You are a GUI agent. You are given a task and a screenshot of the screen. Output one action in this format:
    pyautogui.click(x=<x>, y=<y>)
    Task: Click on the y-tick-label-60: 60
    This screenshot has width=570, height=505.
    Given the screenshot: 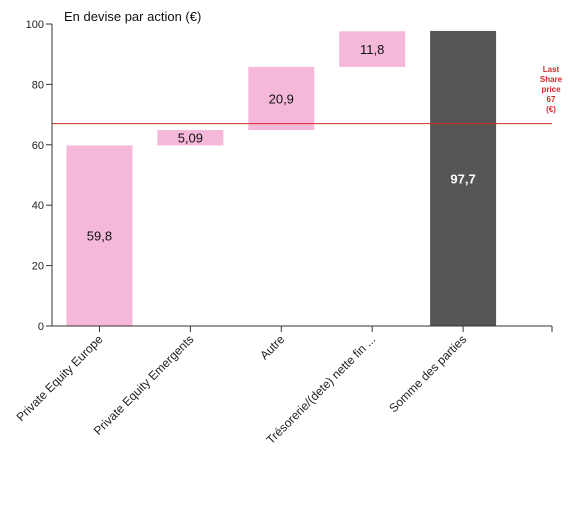 What is the action you would take?
    pyautogui.click(x=38, y=146)
    